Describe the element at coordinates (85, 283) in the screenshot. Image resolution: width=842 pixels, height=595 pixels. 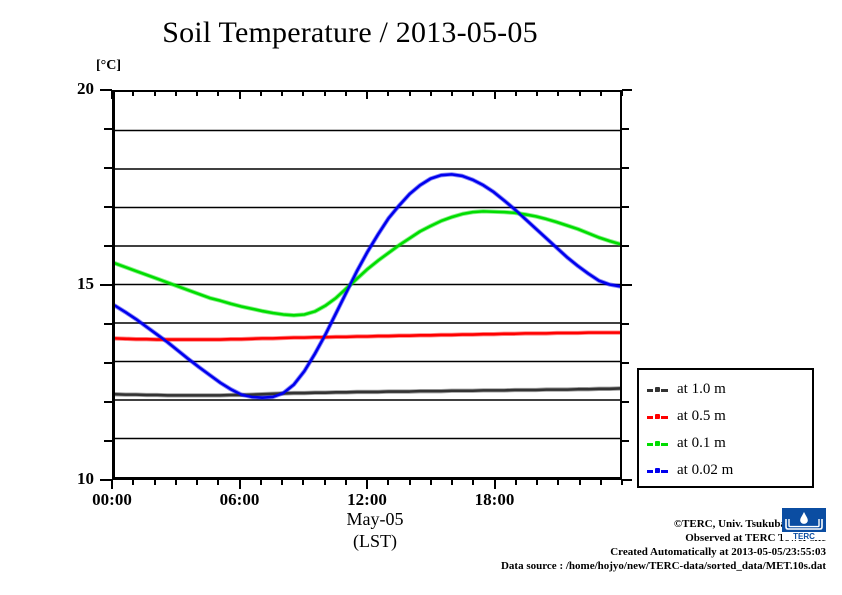
I see `y-axis-tick-label: 15` at that location.